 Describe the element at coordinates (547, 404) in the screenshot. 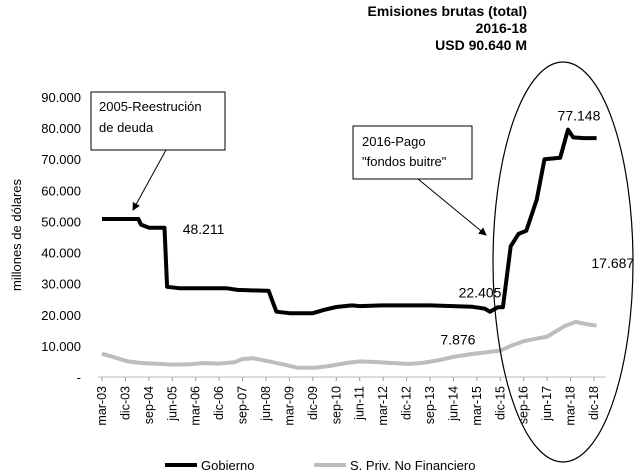

I see `x-tick-label: jun-17` at that location.